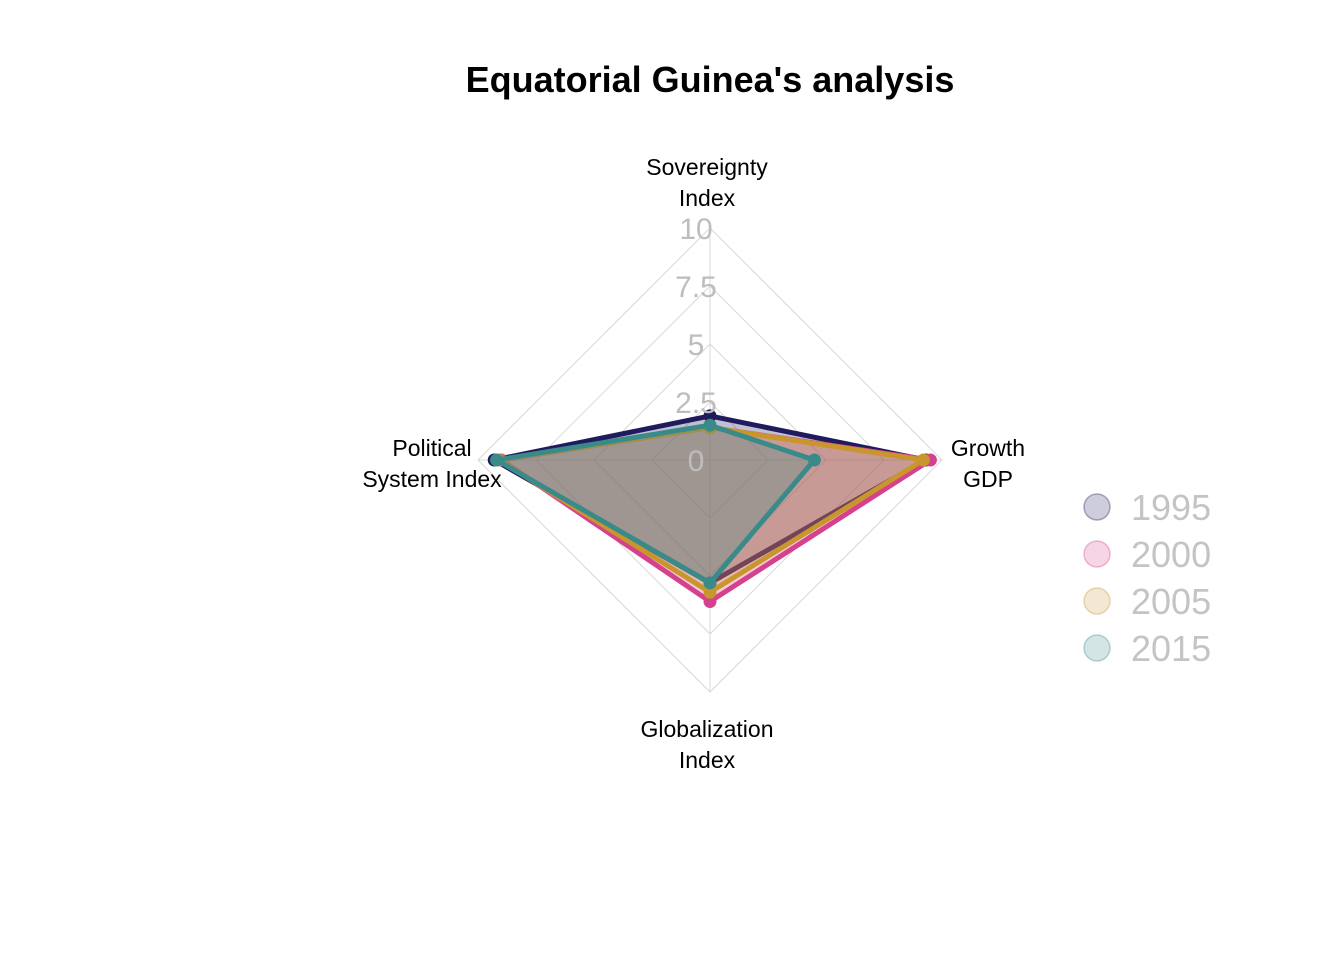 The width and height of the screenshot is (1344, 960). I want to click on radar-series, so click(712, 509).